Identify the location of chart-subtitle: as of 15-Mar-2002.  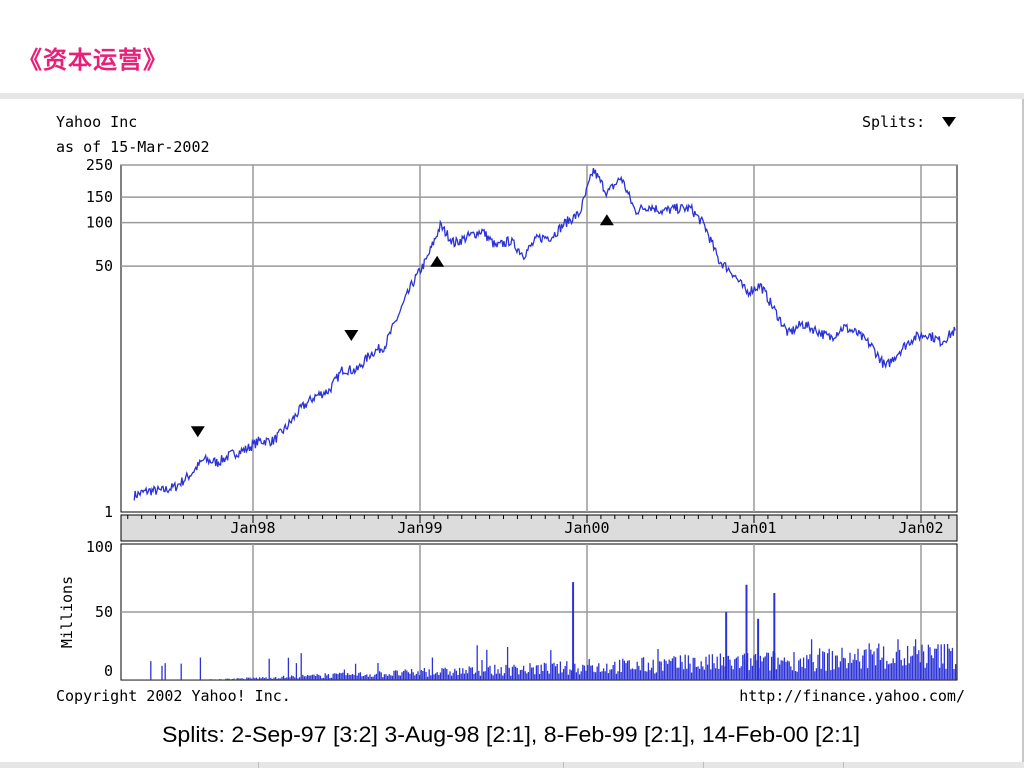
(133, 147).